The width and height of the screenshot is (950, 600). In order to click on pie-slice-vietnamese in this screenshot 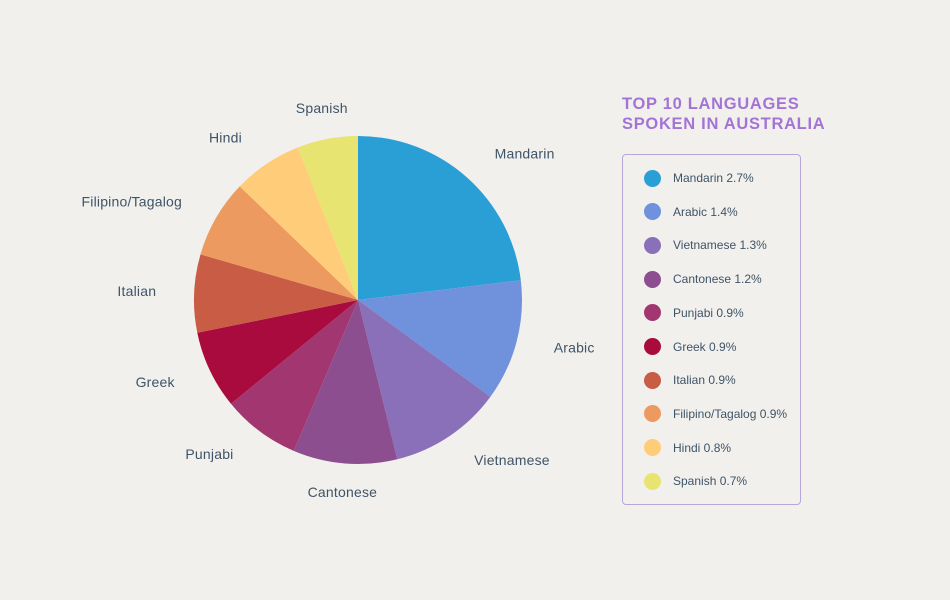, I will do `click(424, 380)`.